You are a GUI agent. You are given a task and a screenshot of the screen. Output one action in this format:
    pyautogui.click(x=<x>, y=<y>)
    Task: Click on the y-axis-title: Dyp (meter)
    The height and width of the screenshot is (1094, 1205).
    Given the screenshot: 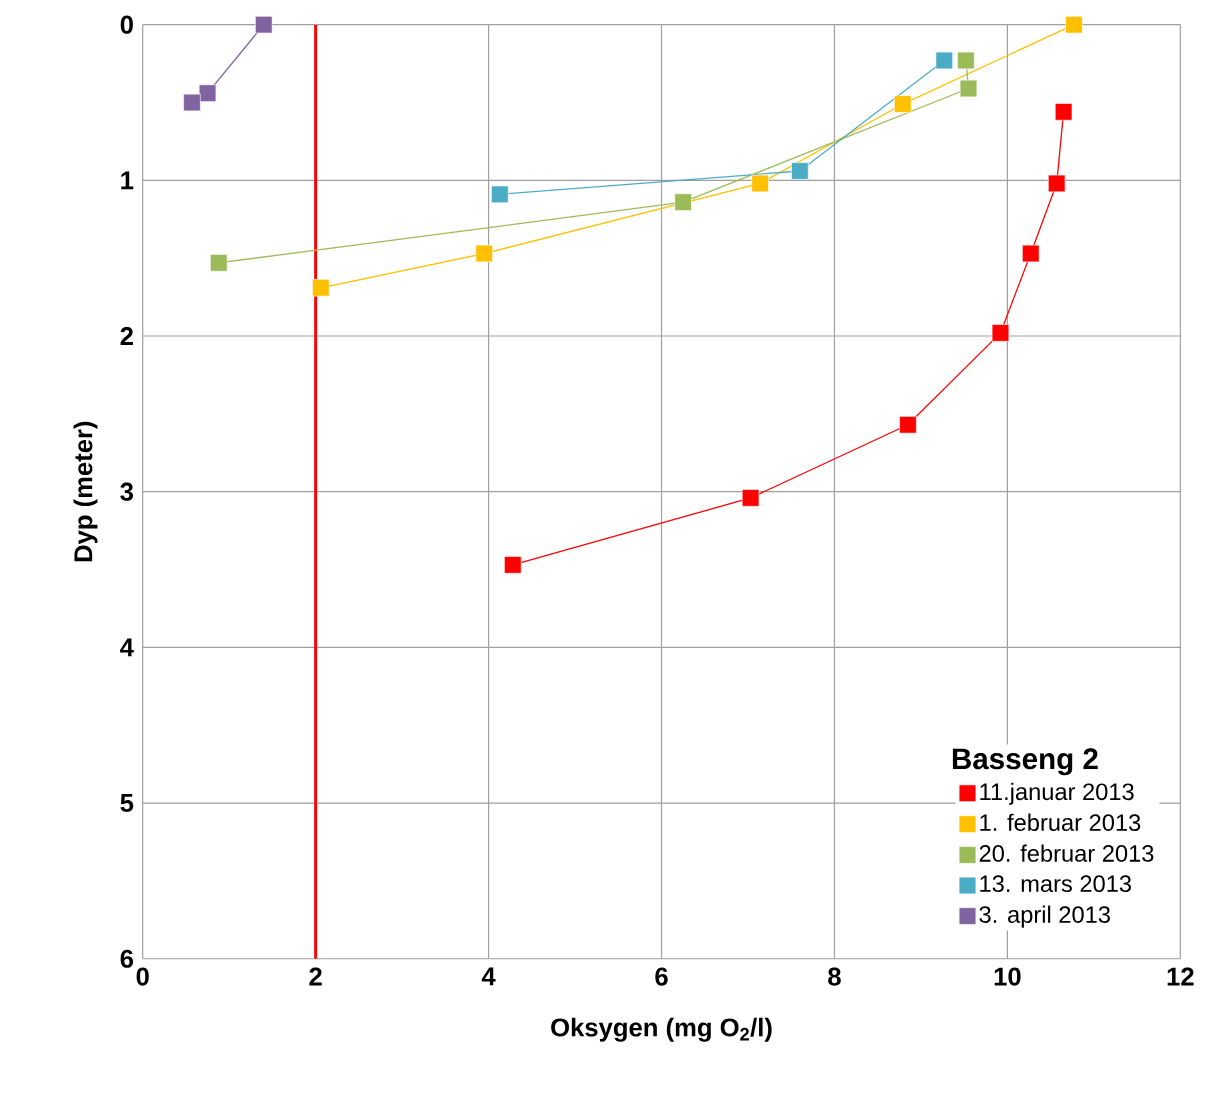 What is the action you would take?
    pyautogui.click(x=85, y=491)
    